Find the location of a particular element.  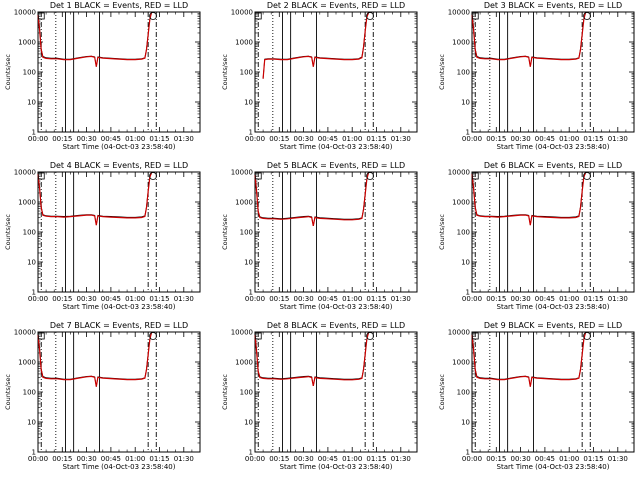

panel-title: Det 5 BLACK = Events, RED = LLD is located at coordinates (336, 165).